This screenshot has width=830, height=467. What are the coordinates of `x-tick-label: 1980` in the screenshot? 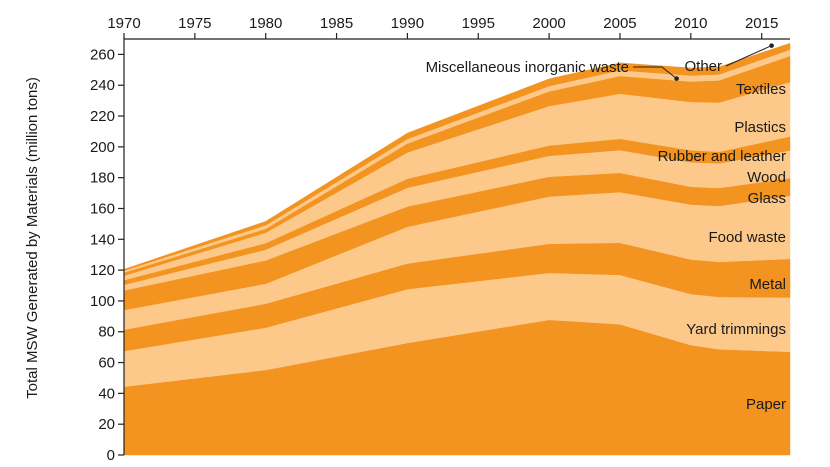 It's located at (265, 23).